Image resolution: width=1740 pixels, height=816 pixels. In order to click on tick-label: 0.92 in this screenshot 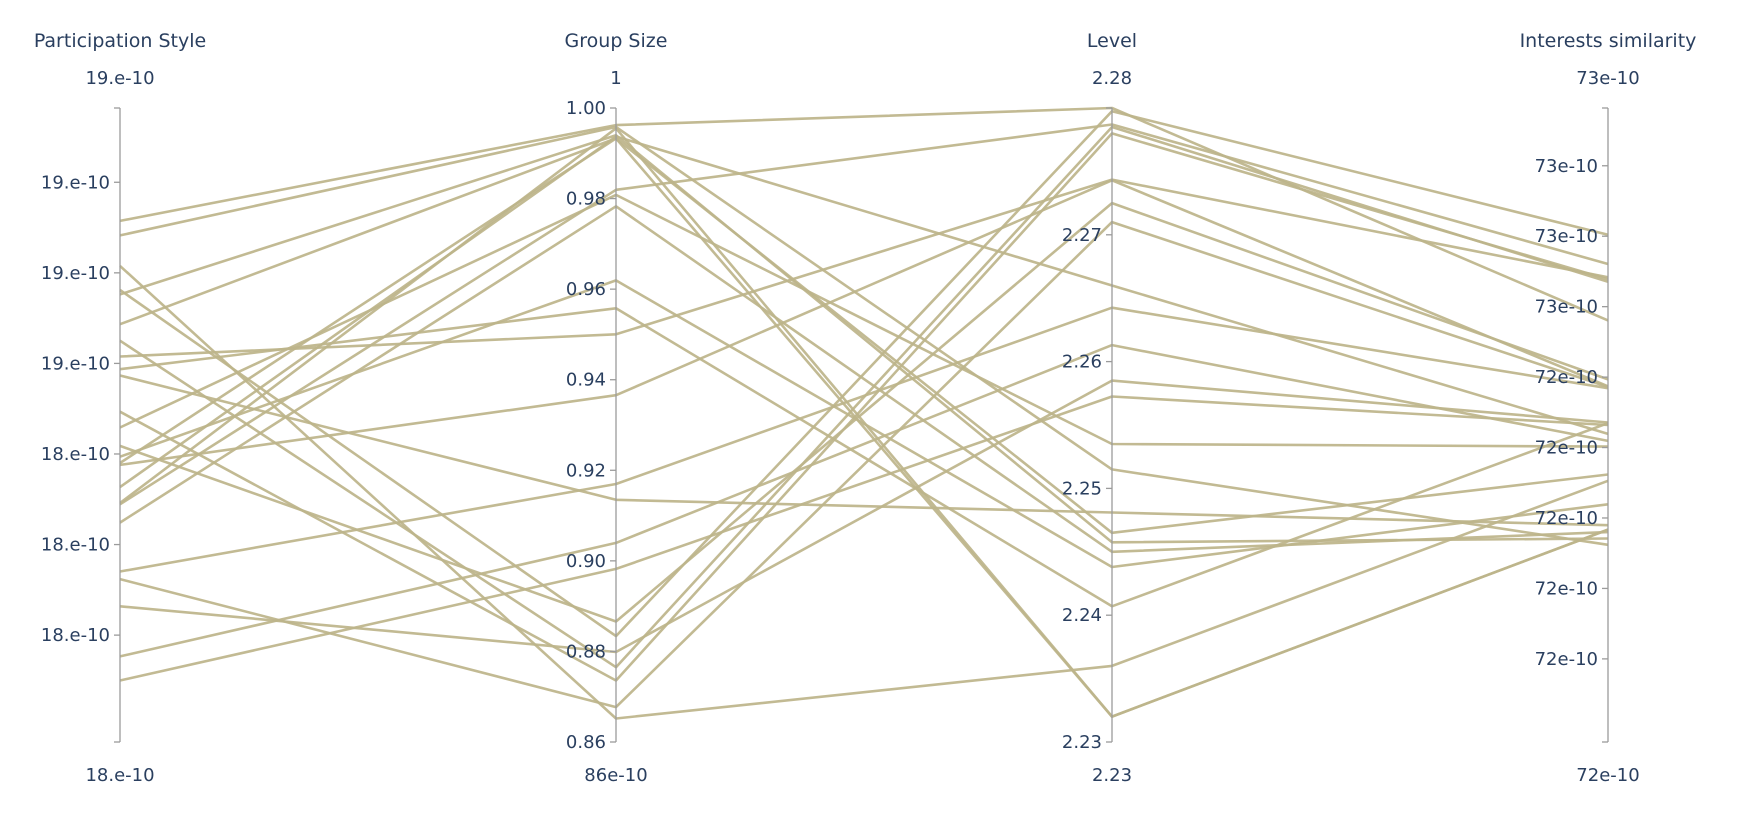, I will do `click(586, 470)`.